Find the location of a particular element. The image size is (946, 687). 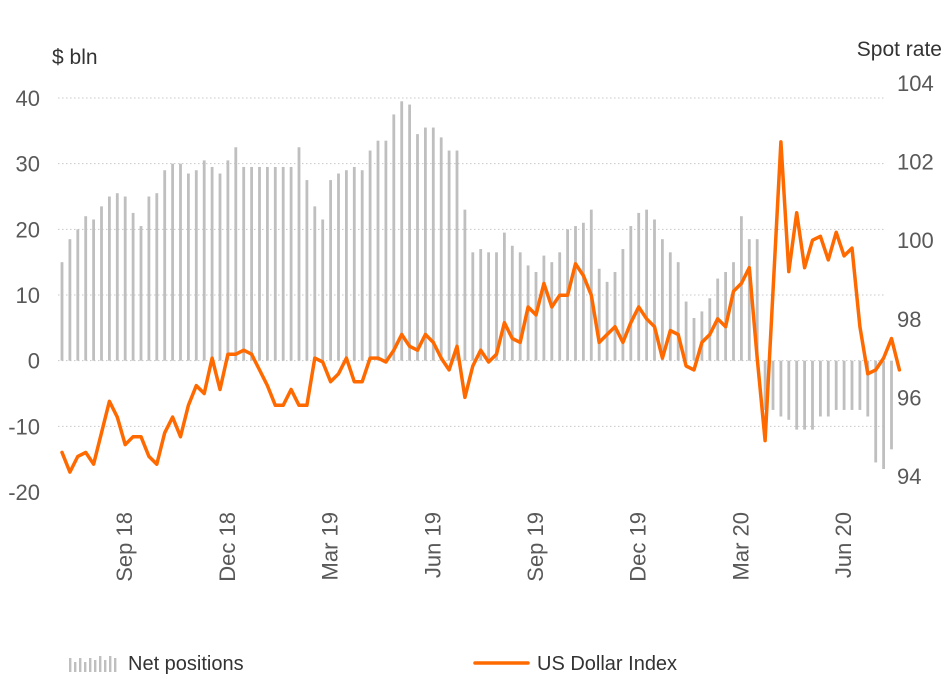

right-axis-ticks: 104 102 100 98 96 94 is located at coordinates (915, 280).